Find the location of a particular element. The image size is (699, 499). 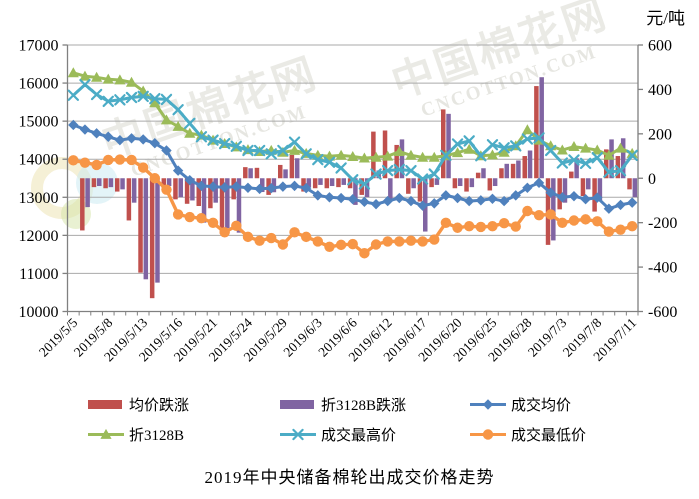

legend-marker-deal-high-price is located at coordinates (298, 434).